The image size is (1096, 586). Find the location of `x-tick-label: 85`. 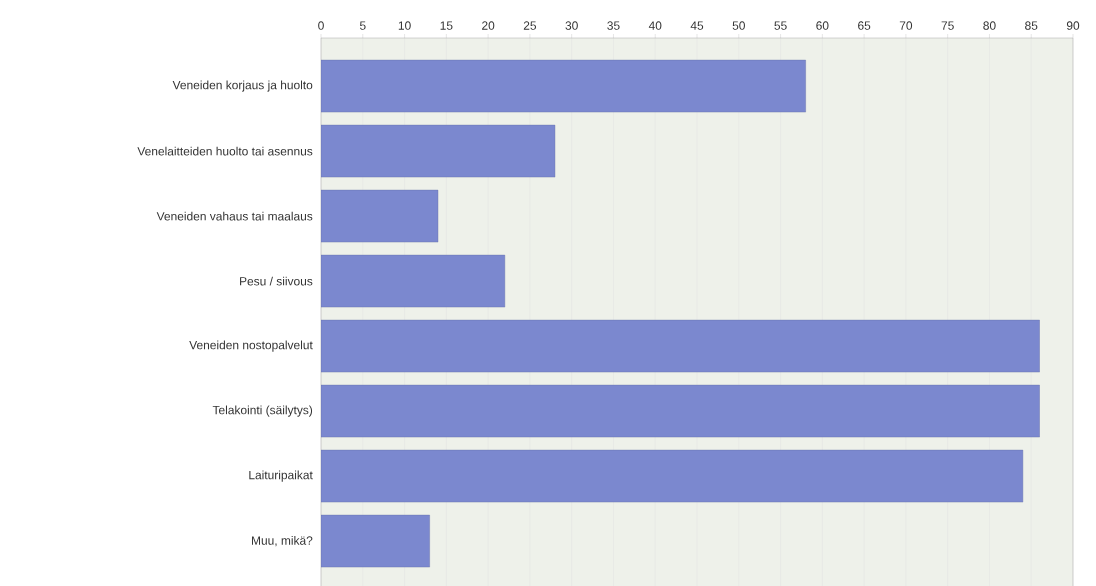

x-tick-label: 85 is located at coordinates (1031, 25).